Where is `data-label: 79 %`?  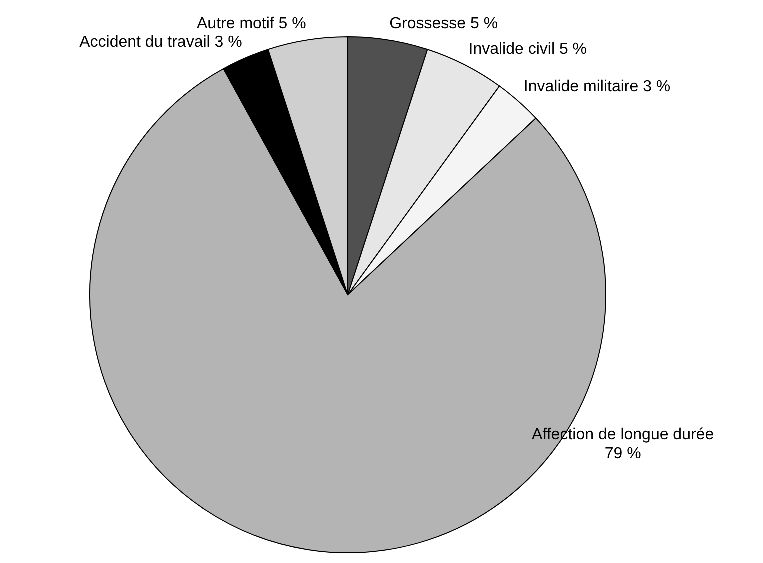 data-label: 79 % is located at coordinates (623, 453).